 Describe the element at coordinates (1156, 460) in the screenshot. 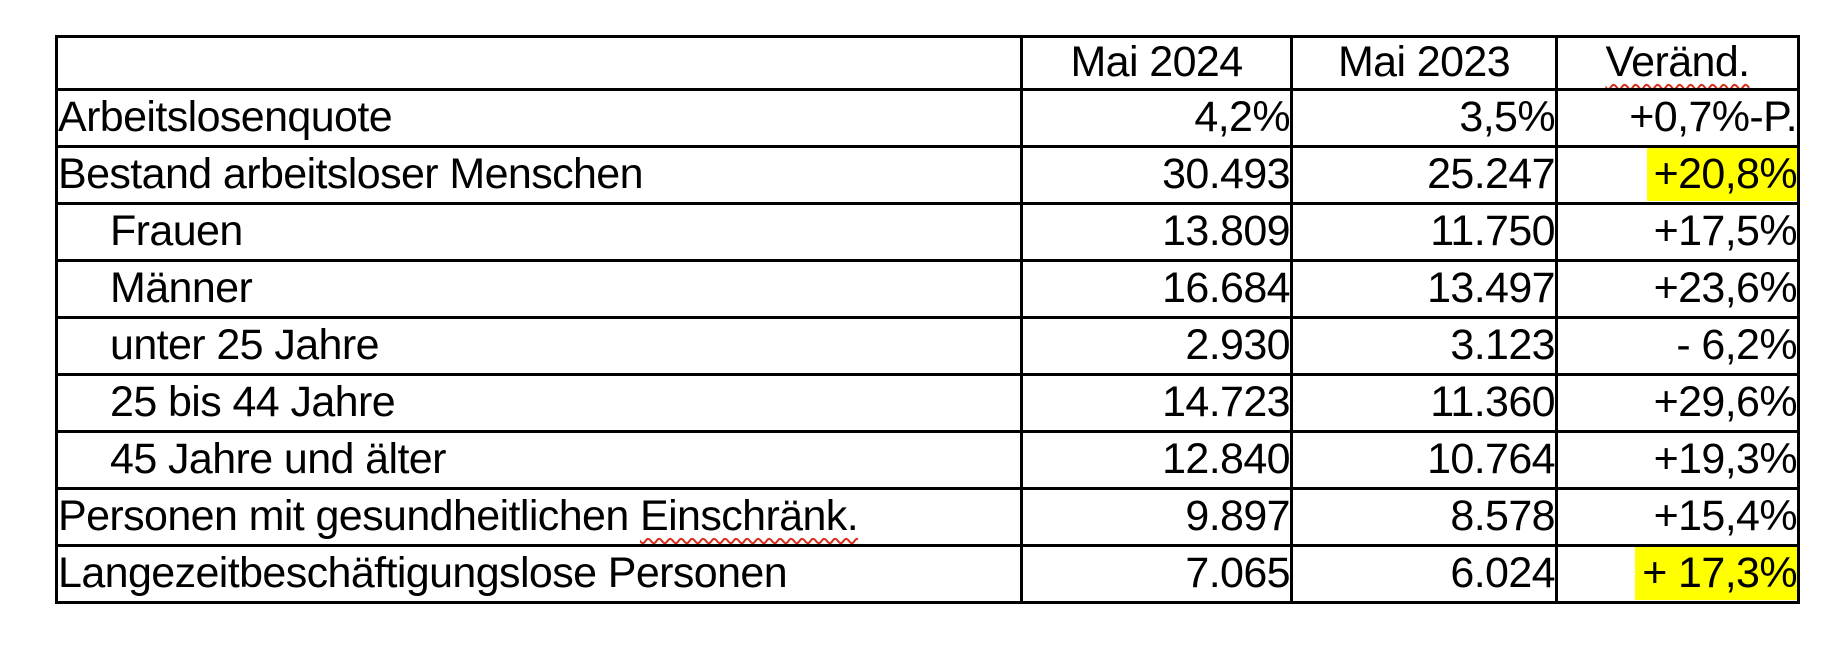

I see `value-mai-2024: 12.840` at that location.